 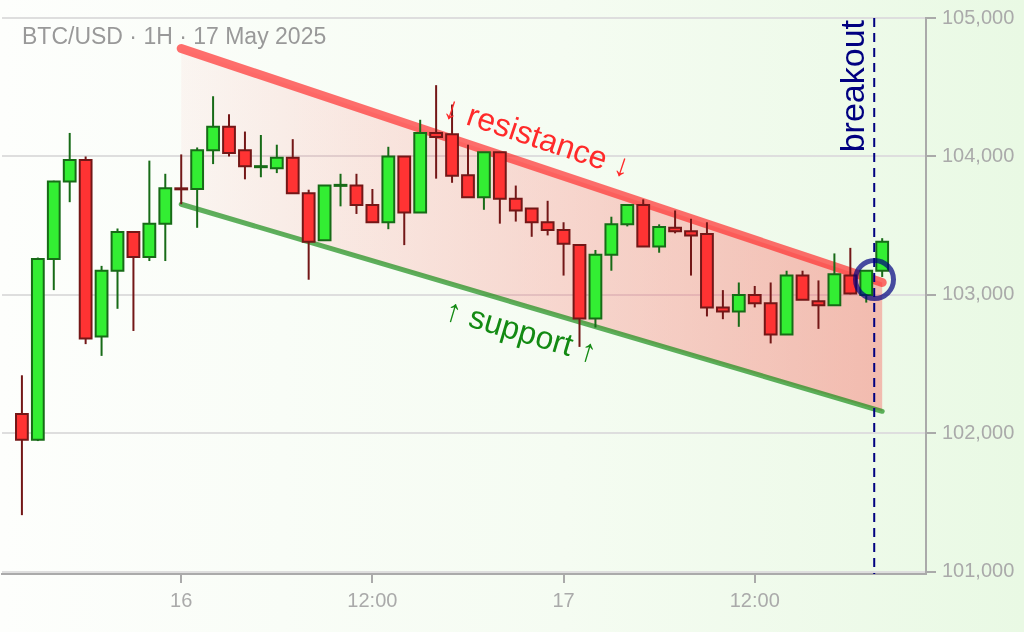 What do you see at coordinates (978, 293) in the screenshot?
I see `y-tick-label: 103,000` at bounding box center [978, 293].